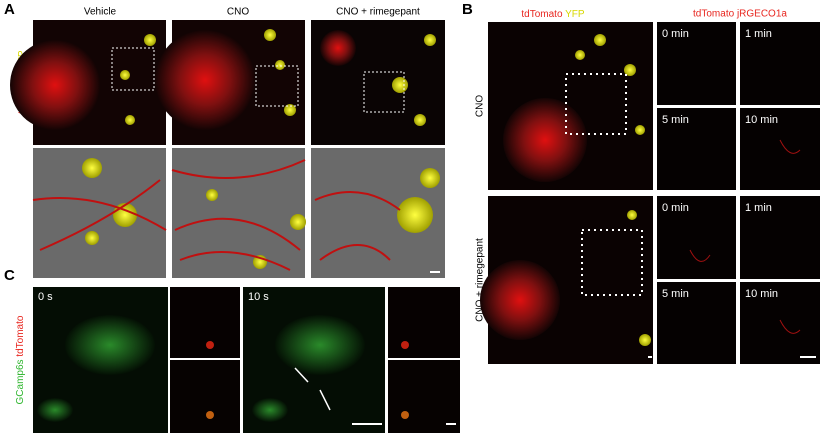  What do you see at coordinates (238, 12) in the screenshot?
I see `column-header: CNO` at bounding box center [238, 12].